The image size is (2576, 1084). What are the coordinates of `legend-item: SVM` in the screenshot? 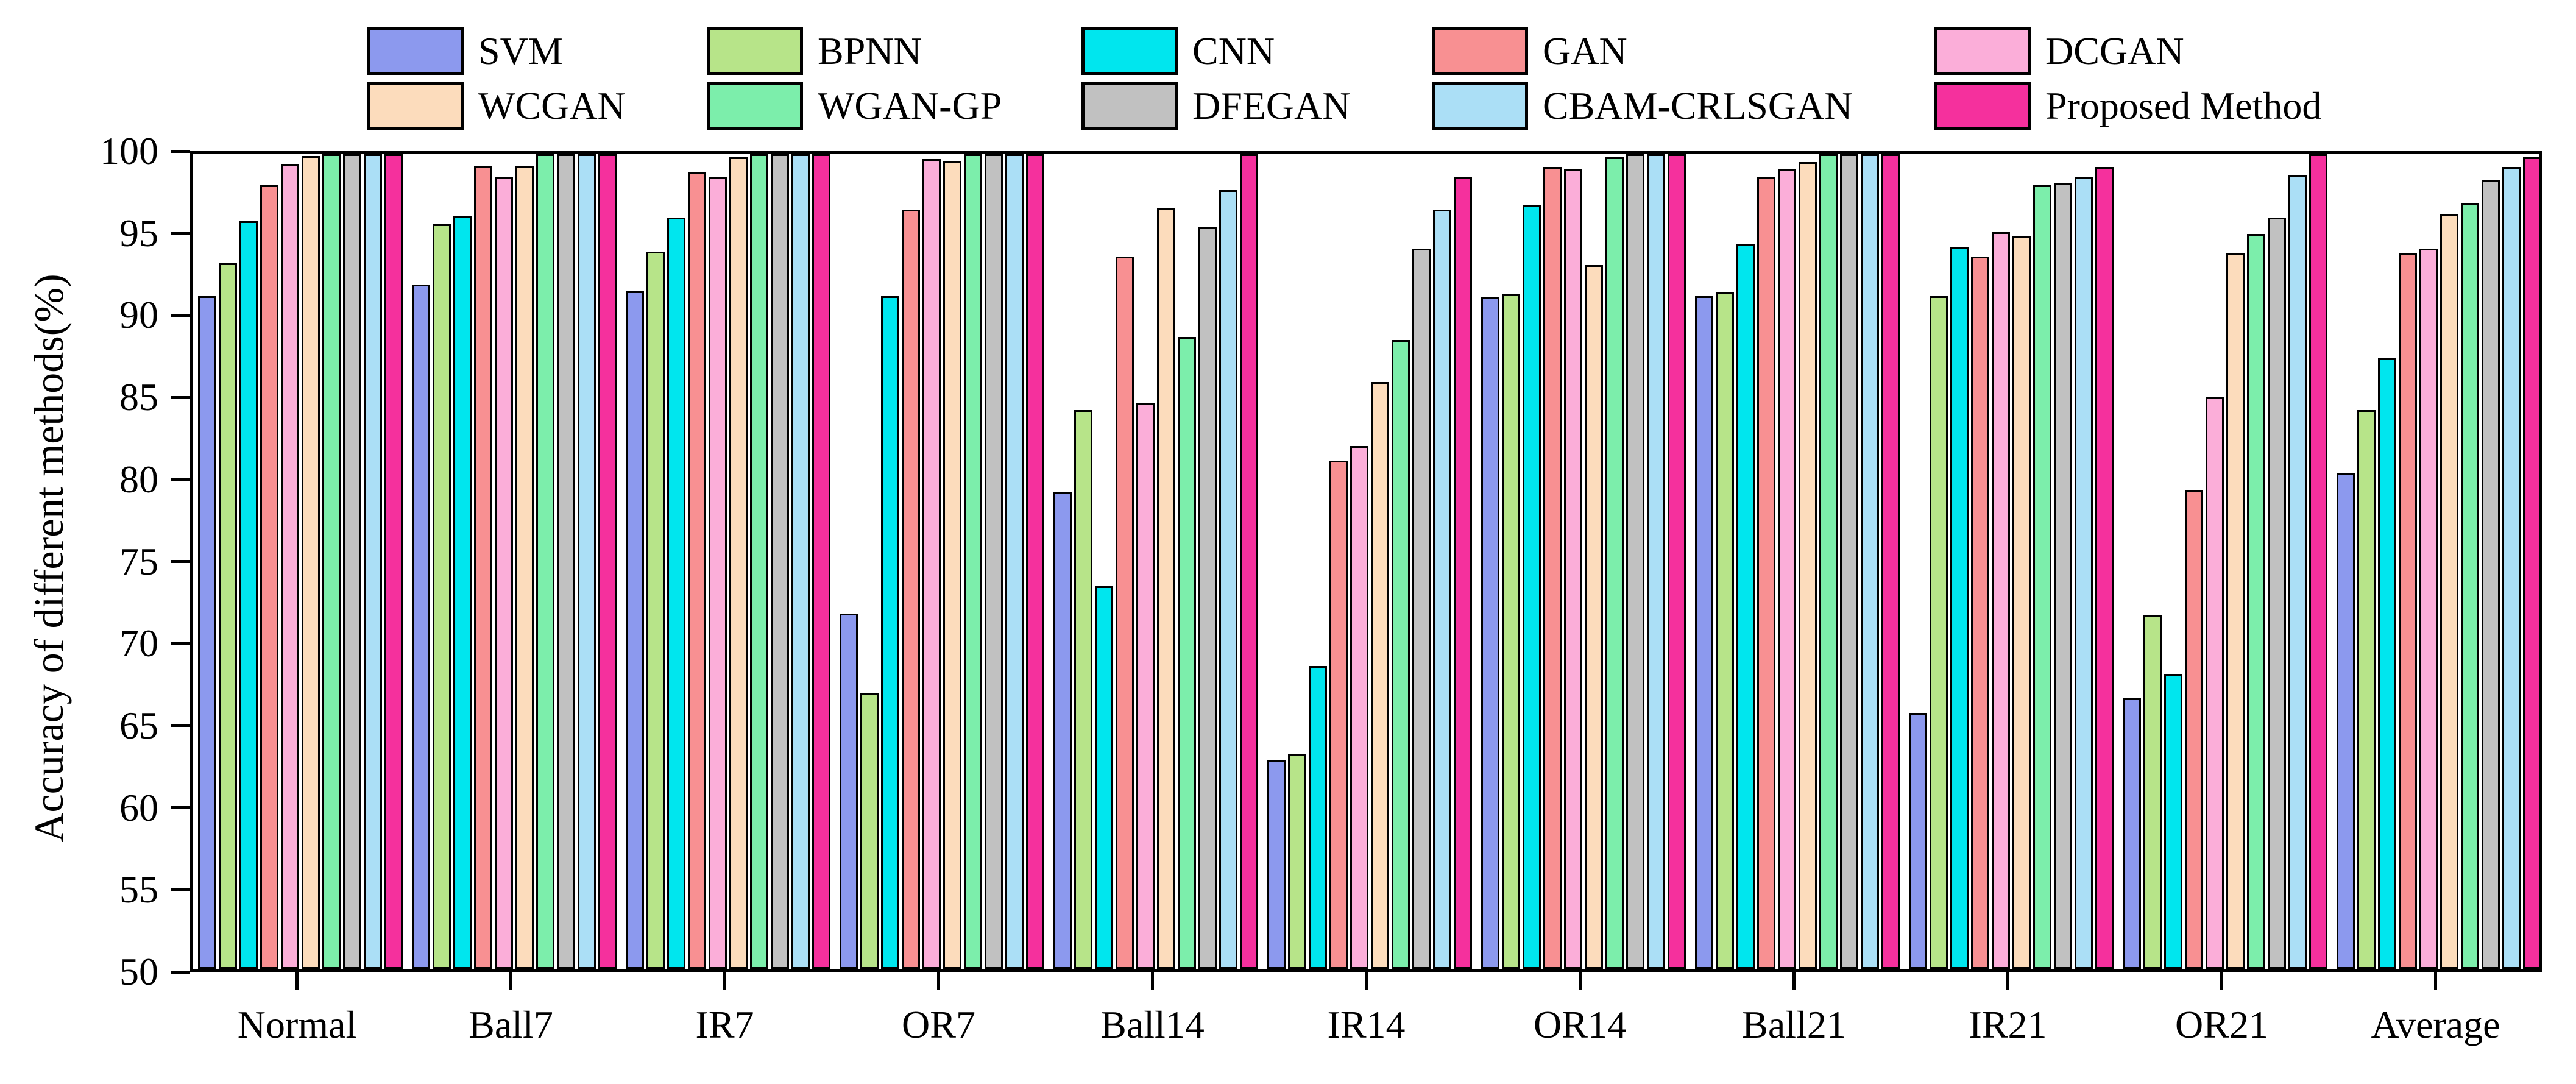 It's located at (465, 51).